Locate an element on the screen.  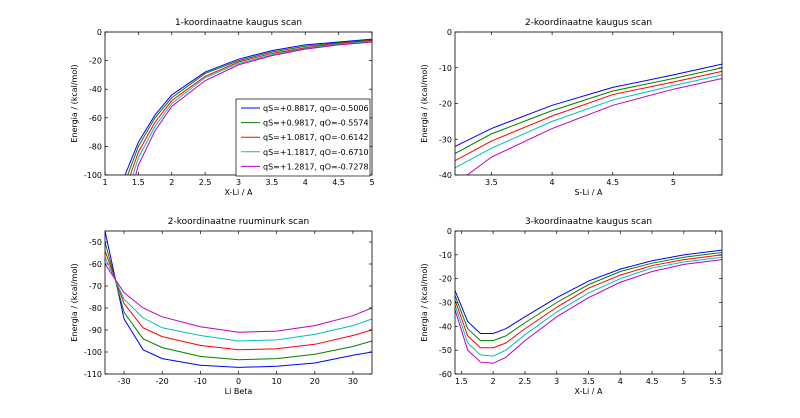
chart-title: 3-koordinaatne kaugus scan is located at coordinates (588, 222).